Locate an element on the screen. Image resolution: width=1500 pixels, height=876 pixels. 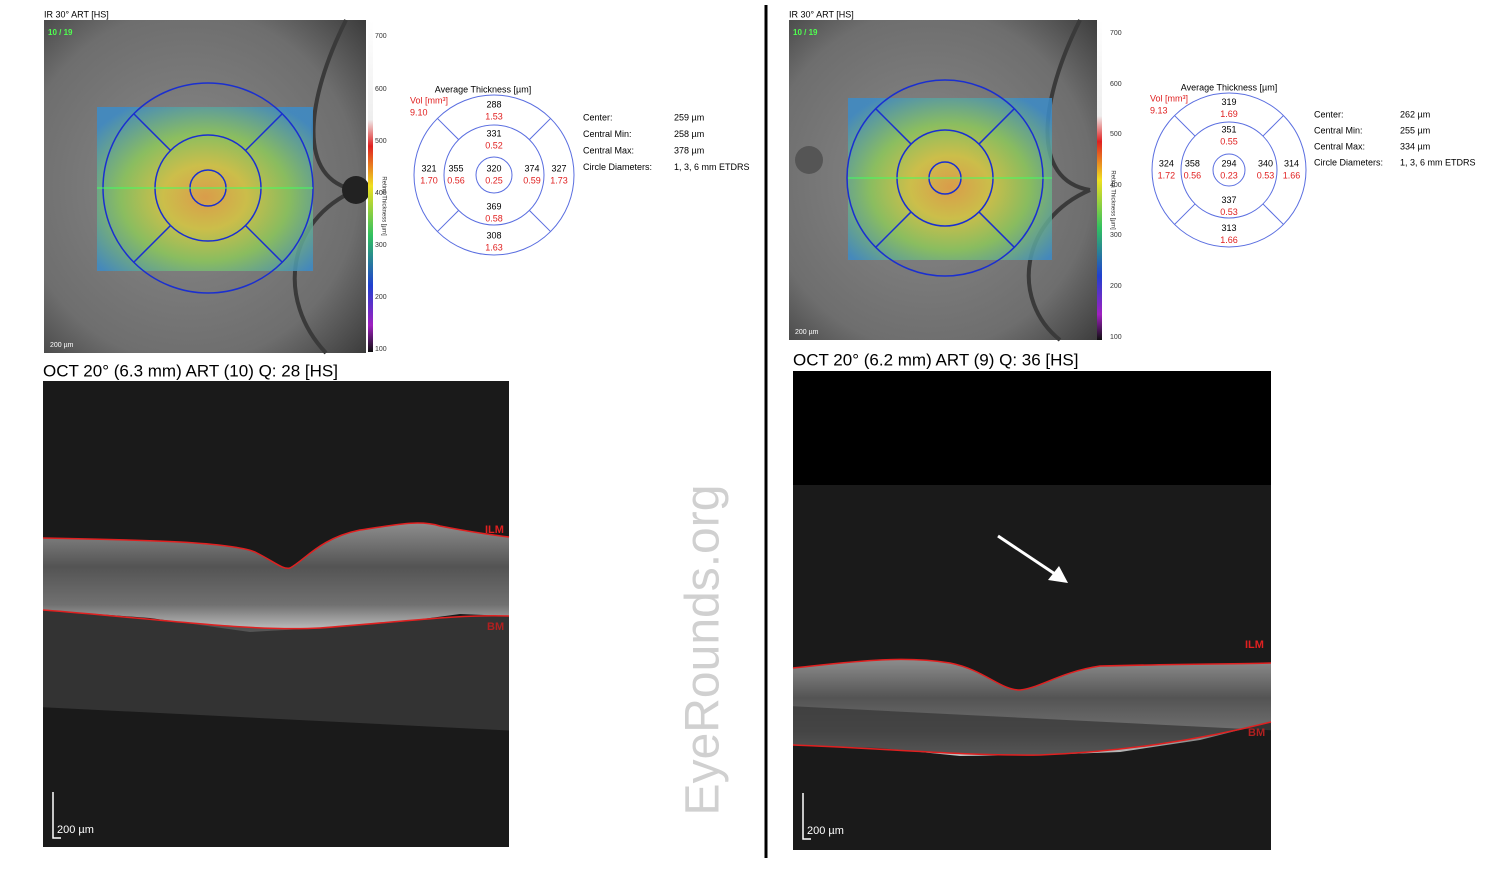
arrow is located at coordinates (1028, 556).